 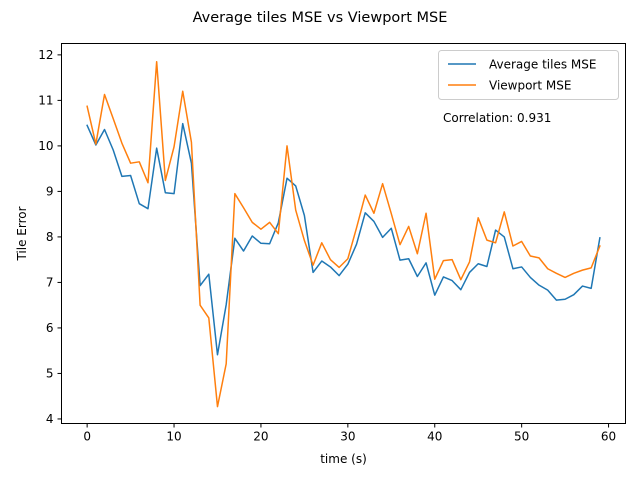 What do you see at coordinates (50, 283) in the screenshot?
I see `y-tick-label: 7` at bounding box center [50, 283].